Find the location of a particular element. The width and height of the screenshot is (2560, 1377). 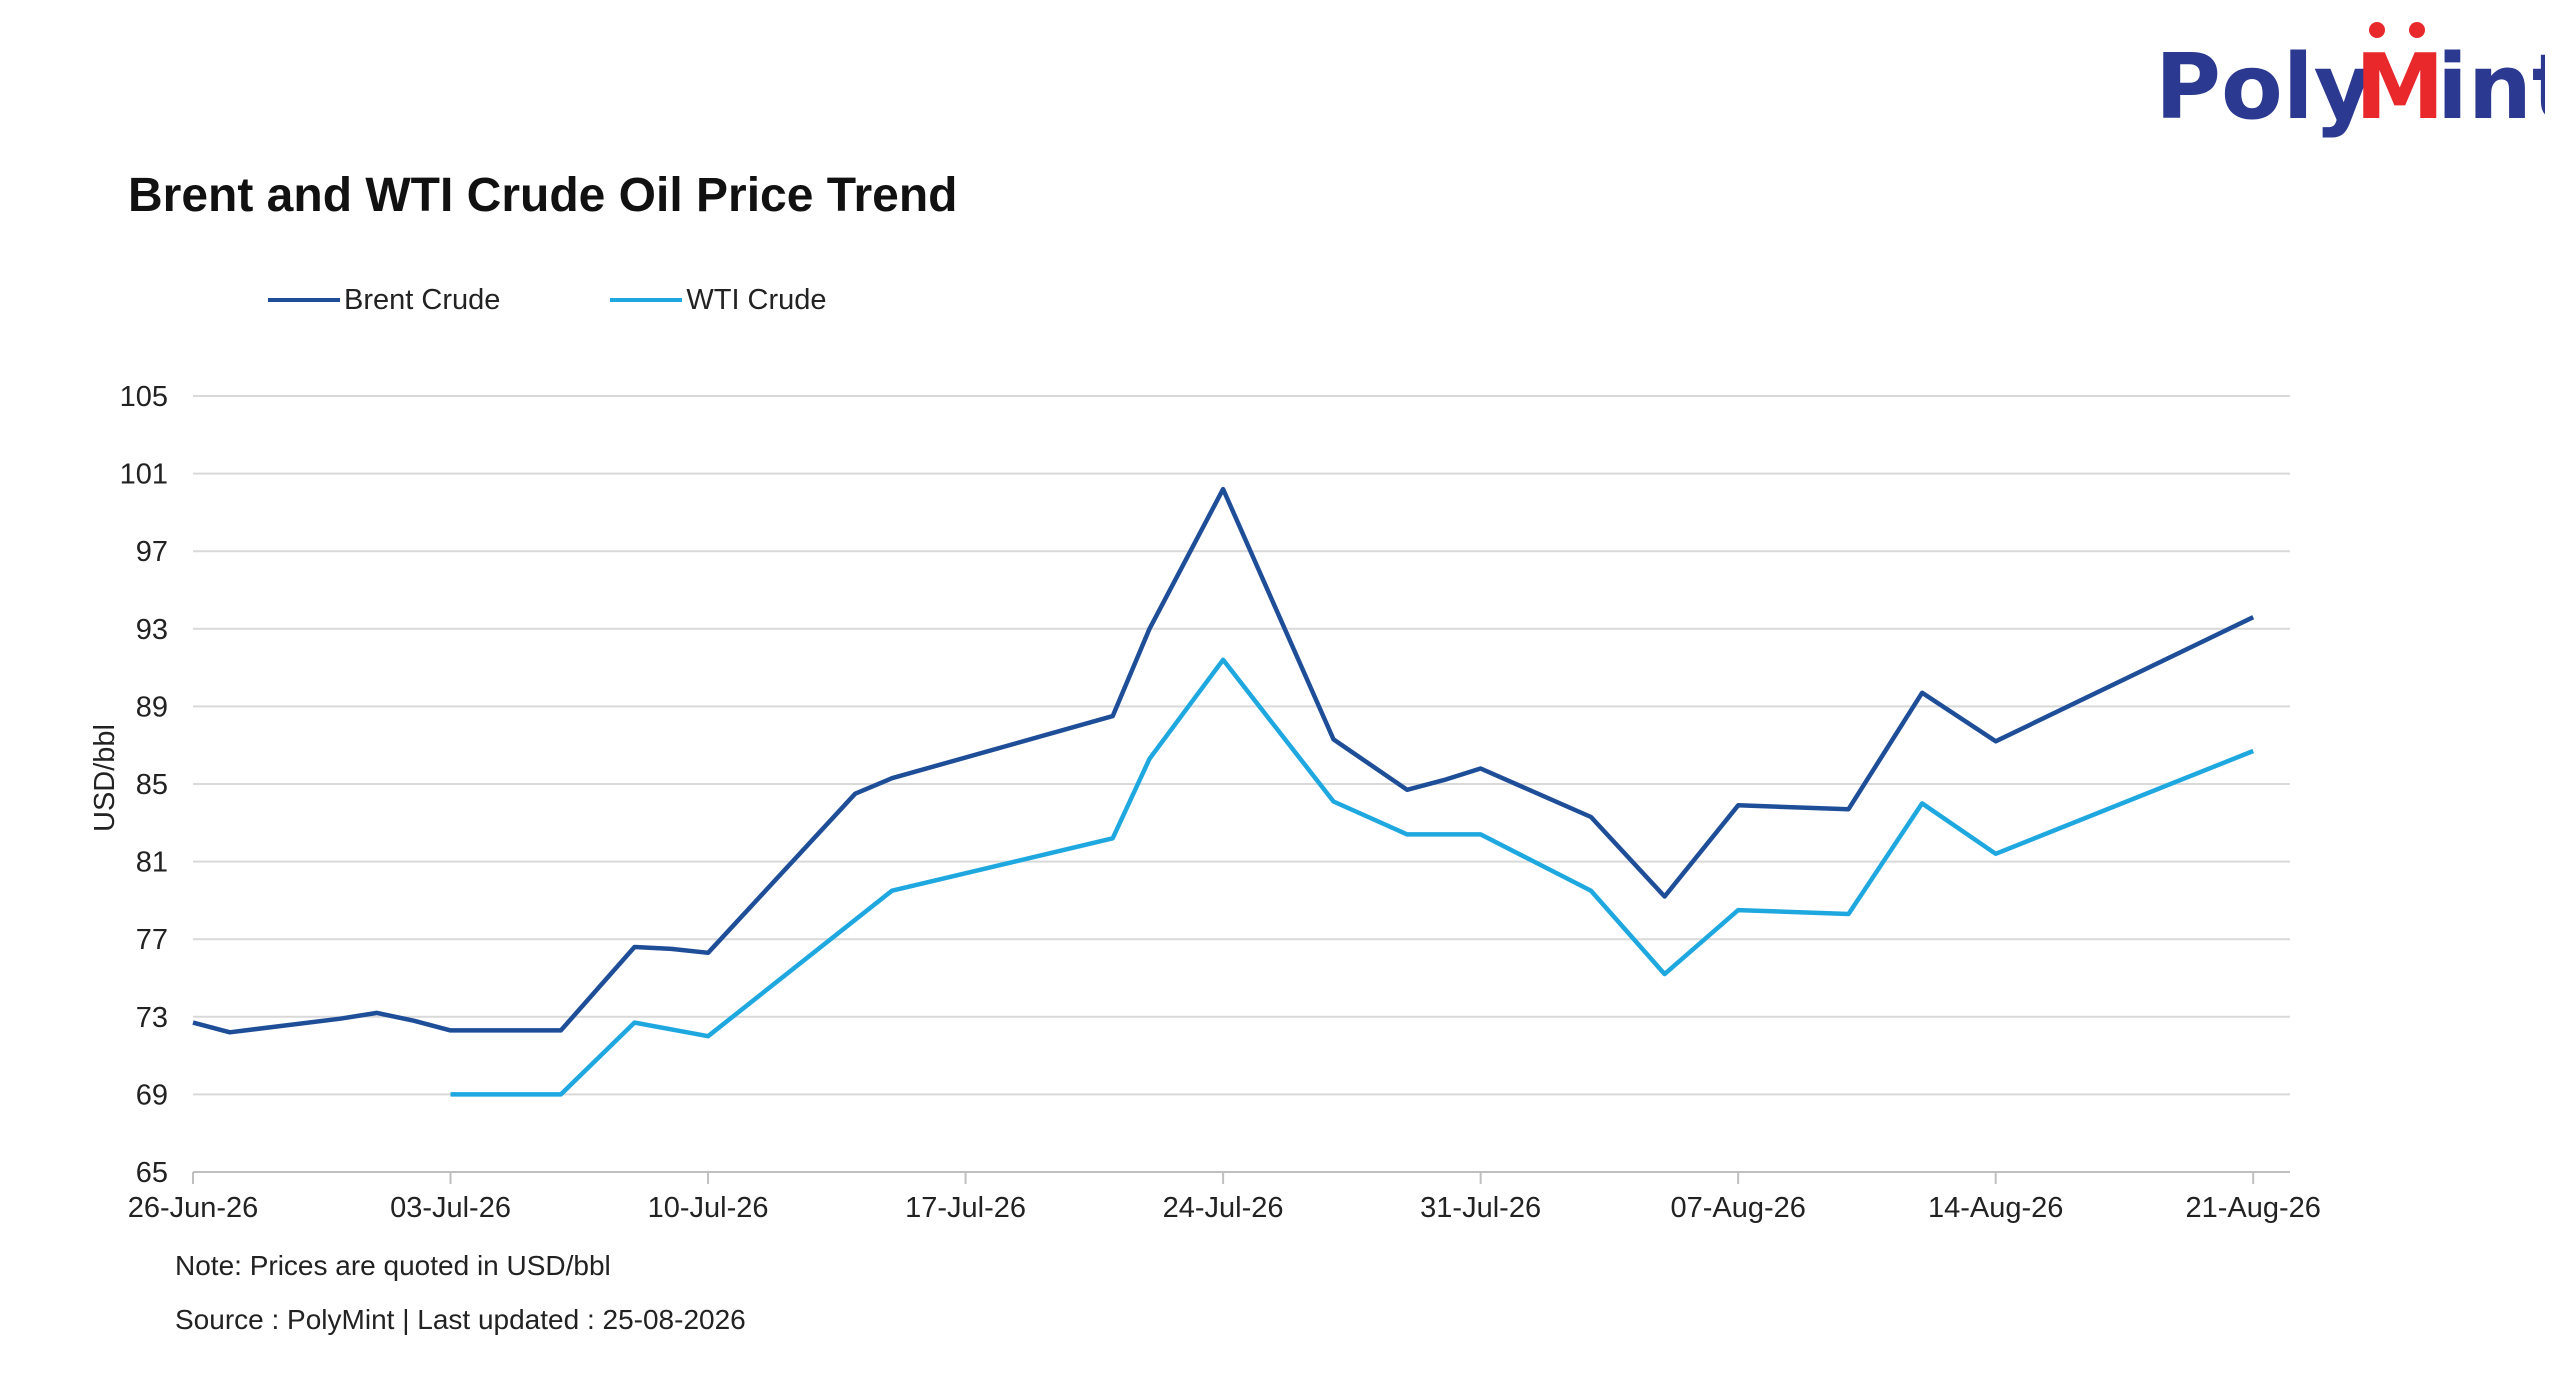

x-tick-label: 31-Jul-26 is located at coordinates (1480, 1208).